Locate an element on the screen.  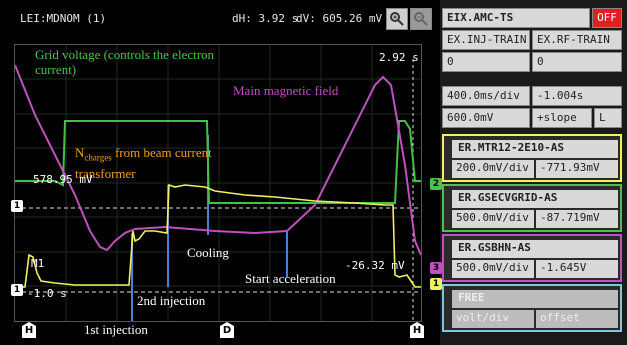
slope-select: +slope is located at coordinates (562, 118).